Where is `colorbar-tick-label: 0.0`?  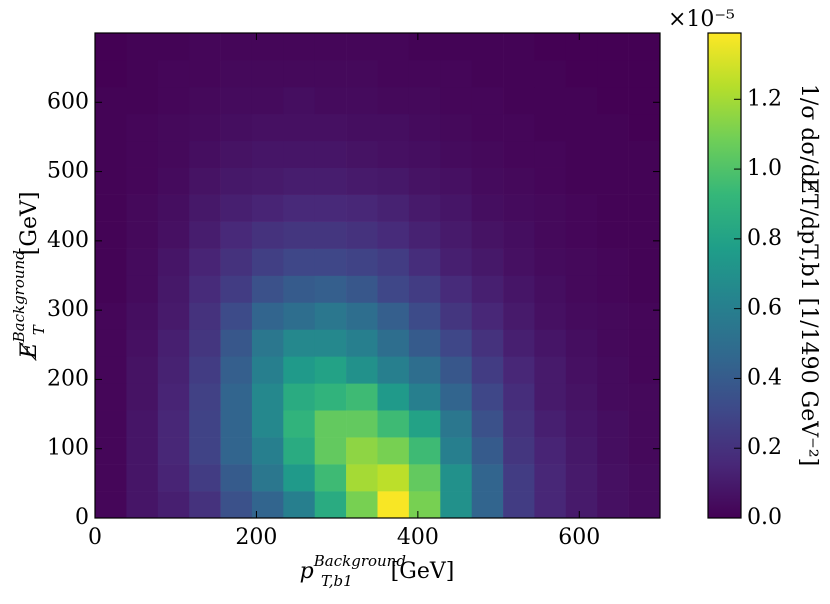
colorbar-tick-label: 0.0 is located at coordinates (764, 517).